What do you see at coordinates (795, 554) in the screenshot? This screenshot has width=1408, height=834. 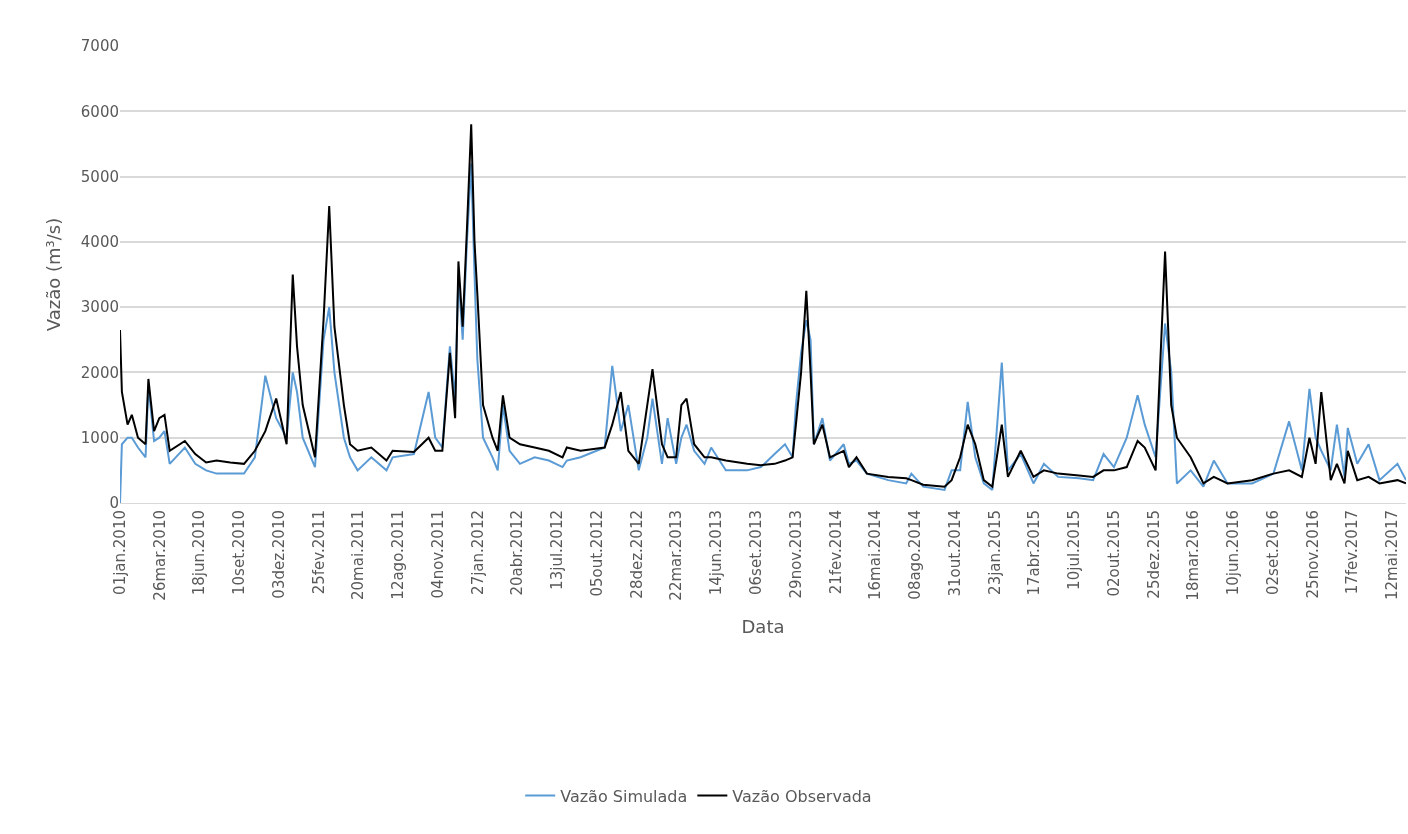 I see `x-tick-label: 29nov.2013` at bounding box center [795, 554].